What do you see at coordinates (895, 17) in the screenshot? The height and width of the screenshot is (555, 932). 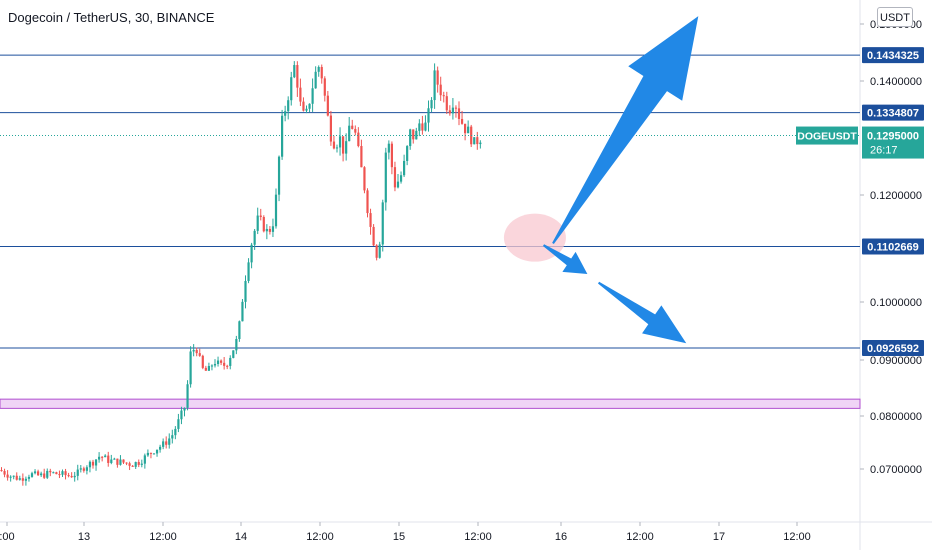 I see `currency-button: USDT` at bounding box center [895, 17].